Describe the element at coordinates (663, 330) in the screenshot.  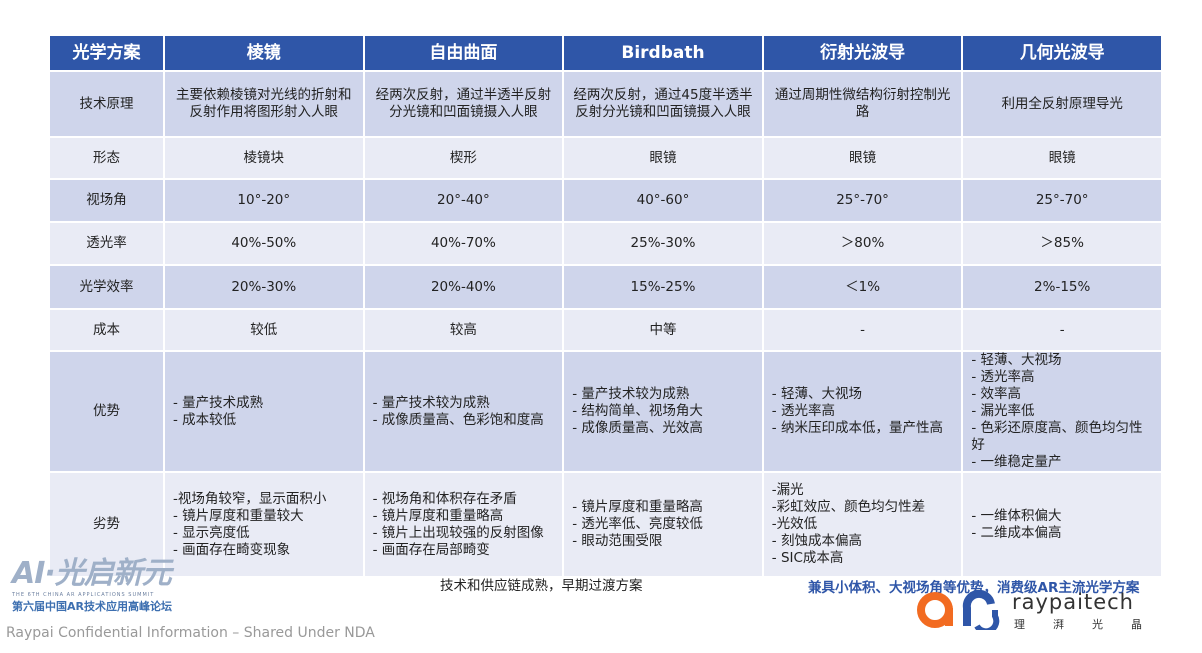
I see `table-cell: 中等` at that location.